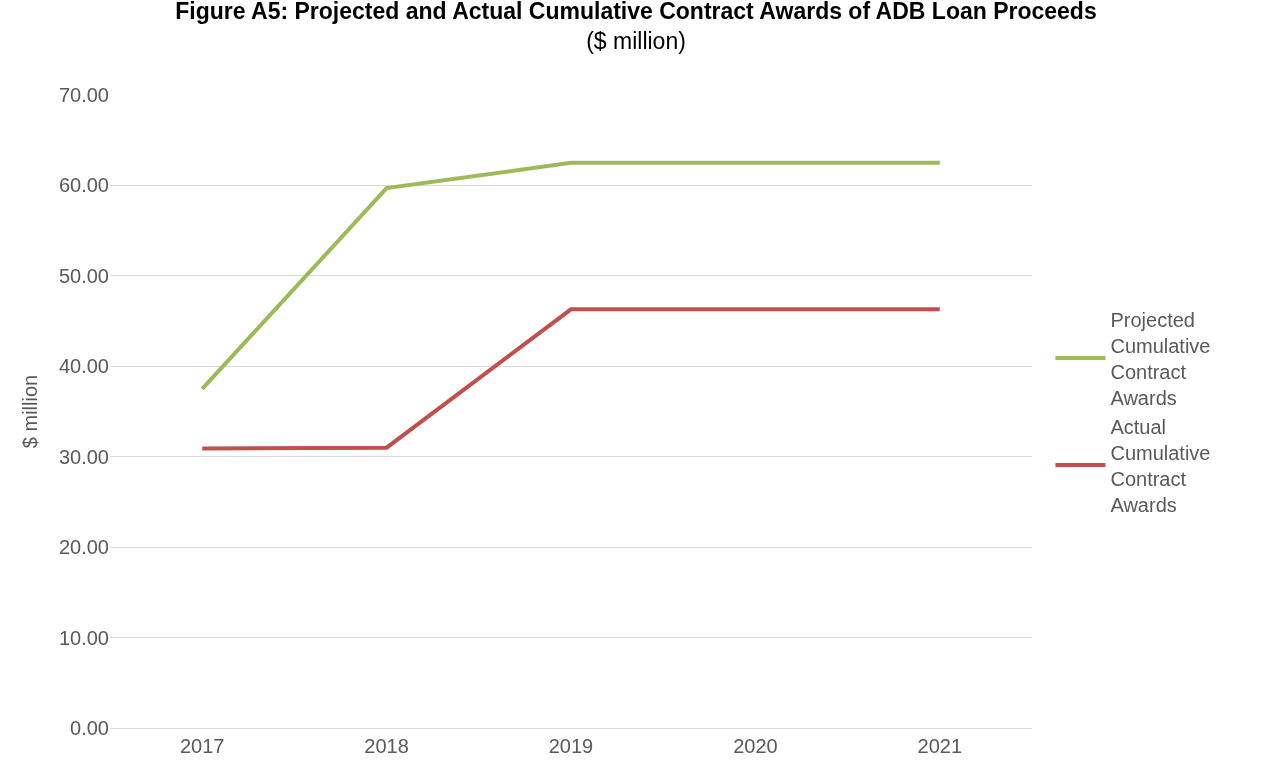 Image resolution: width=1272 pixels, height=778 pixels. What do you see at coordinates (636, 41) in the screenshot?
I see `chart-subtitle: ($ million)` at bounding box center [636, 41].